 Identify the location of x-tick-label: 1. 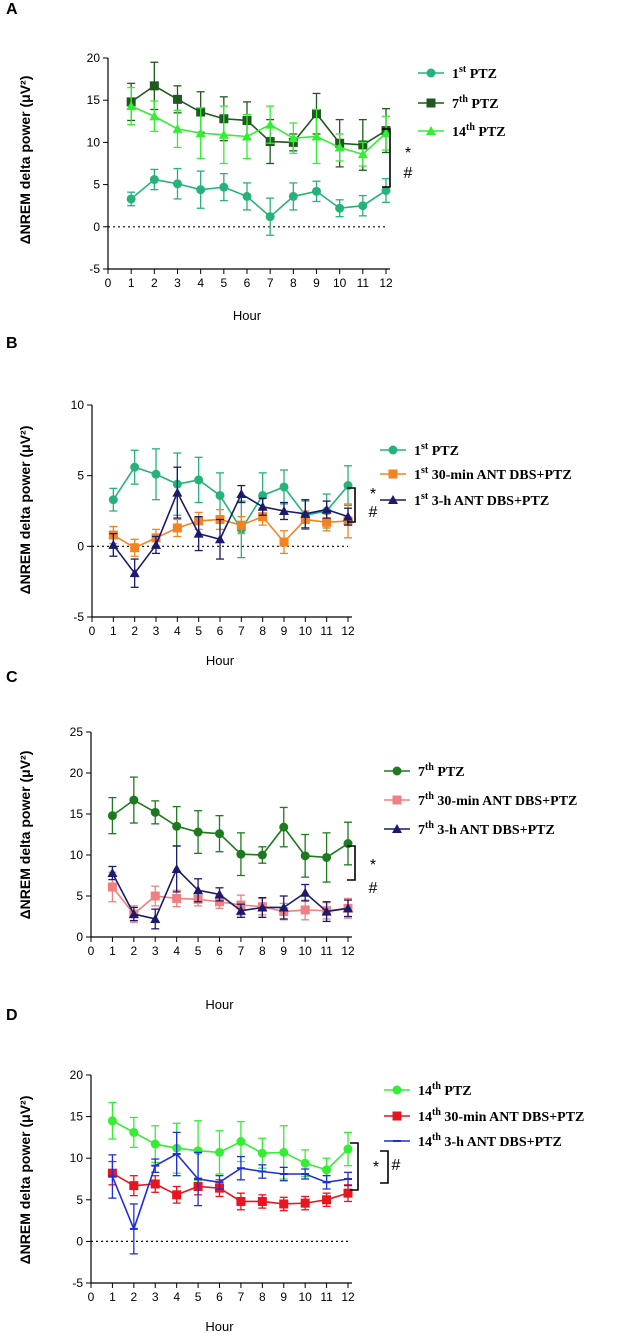
(112, 1297).